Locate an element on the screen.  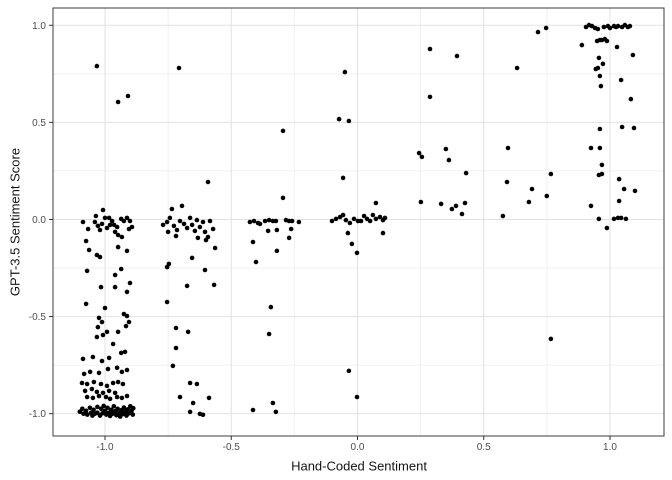
x-tick-label: 0.5 is located at coordinates (484, 447).